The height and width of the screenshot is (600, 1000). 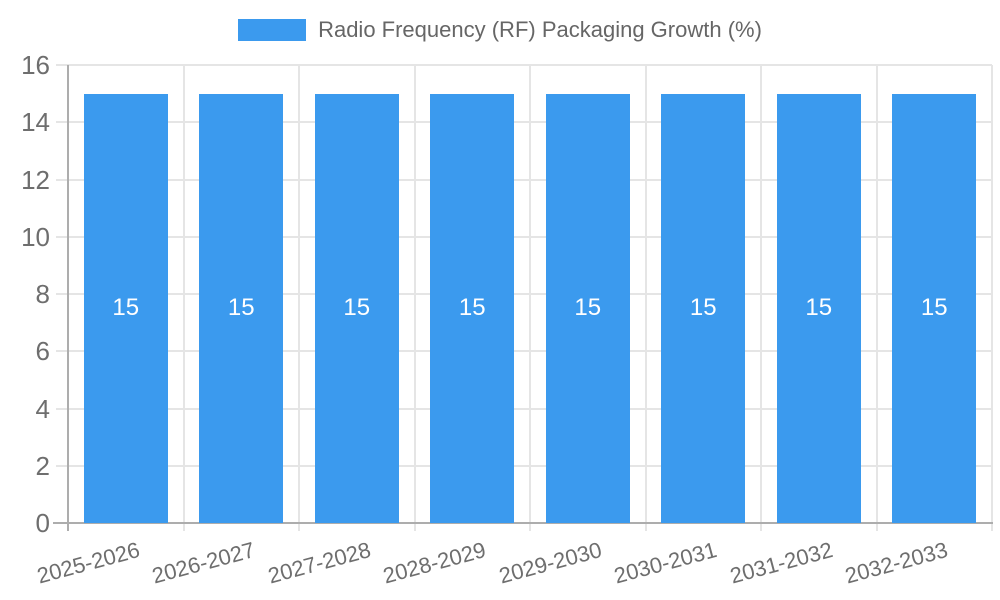 What do you see at coordinates (35, 179) in the screenshot?
I see `y-tick-label: 12` at bounding box center [35, 179].